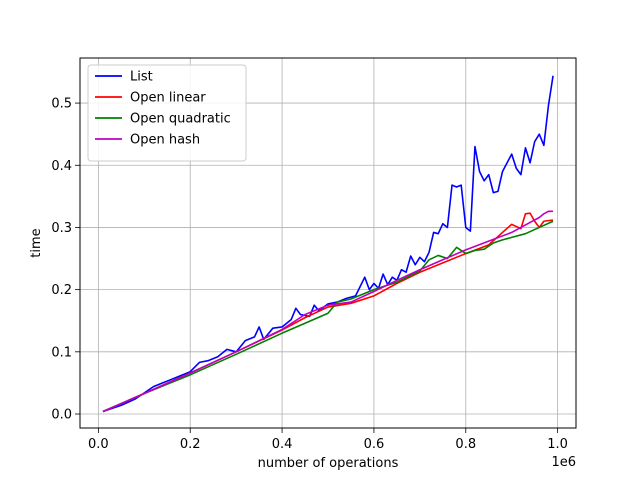  What do you see at coordinates (328, 463) in the screenshot?
I see `x-axis-label: number of operations` at bounding box center [328, 463].